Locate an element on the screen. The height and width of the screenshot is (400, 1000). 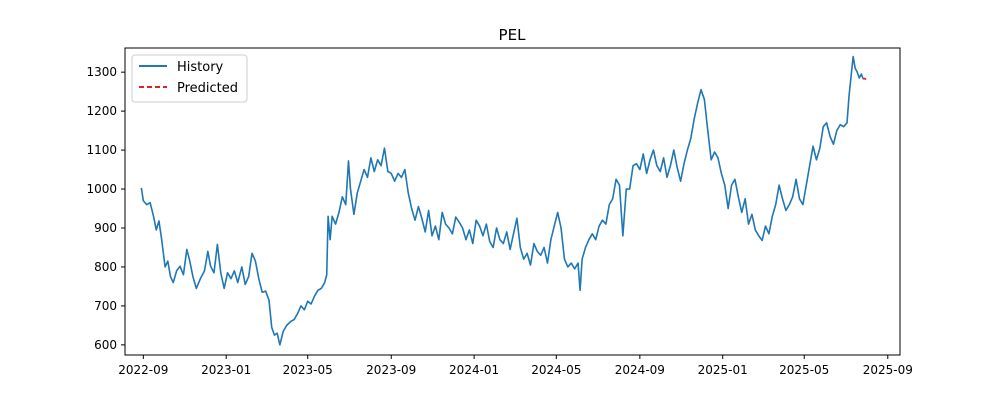
y-tick-label: 900 is located at coordinates (105, 228).